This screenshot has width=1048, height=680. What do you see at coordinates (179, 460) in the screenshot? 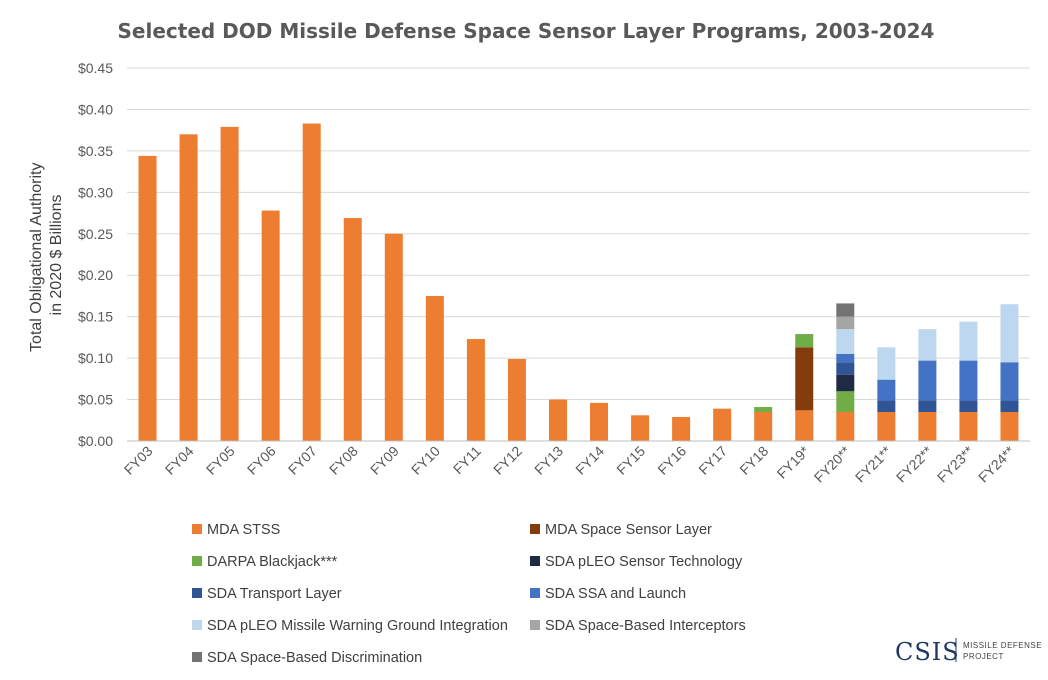
I see `x-tick-label: FY04` at bounding box center [179, 460].